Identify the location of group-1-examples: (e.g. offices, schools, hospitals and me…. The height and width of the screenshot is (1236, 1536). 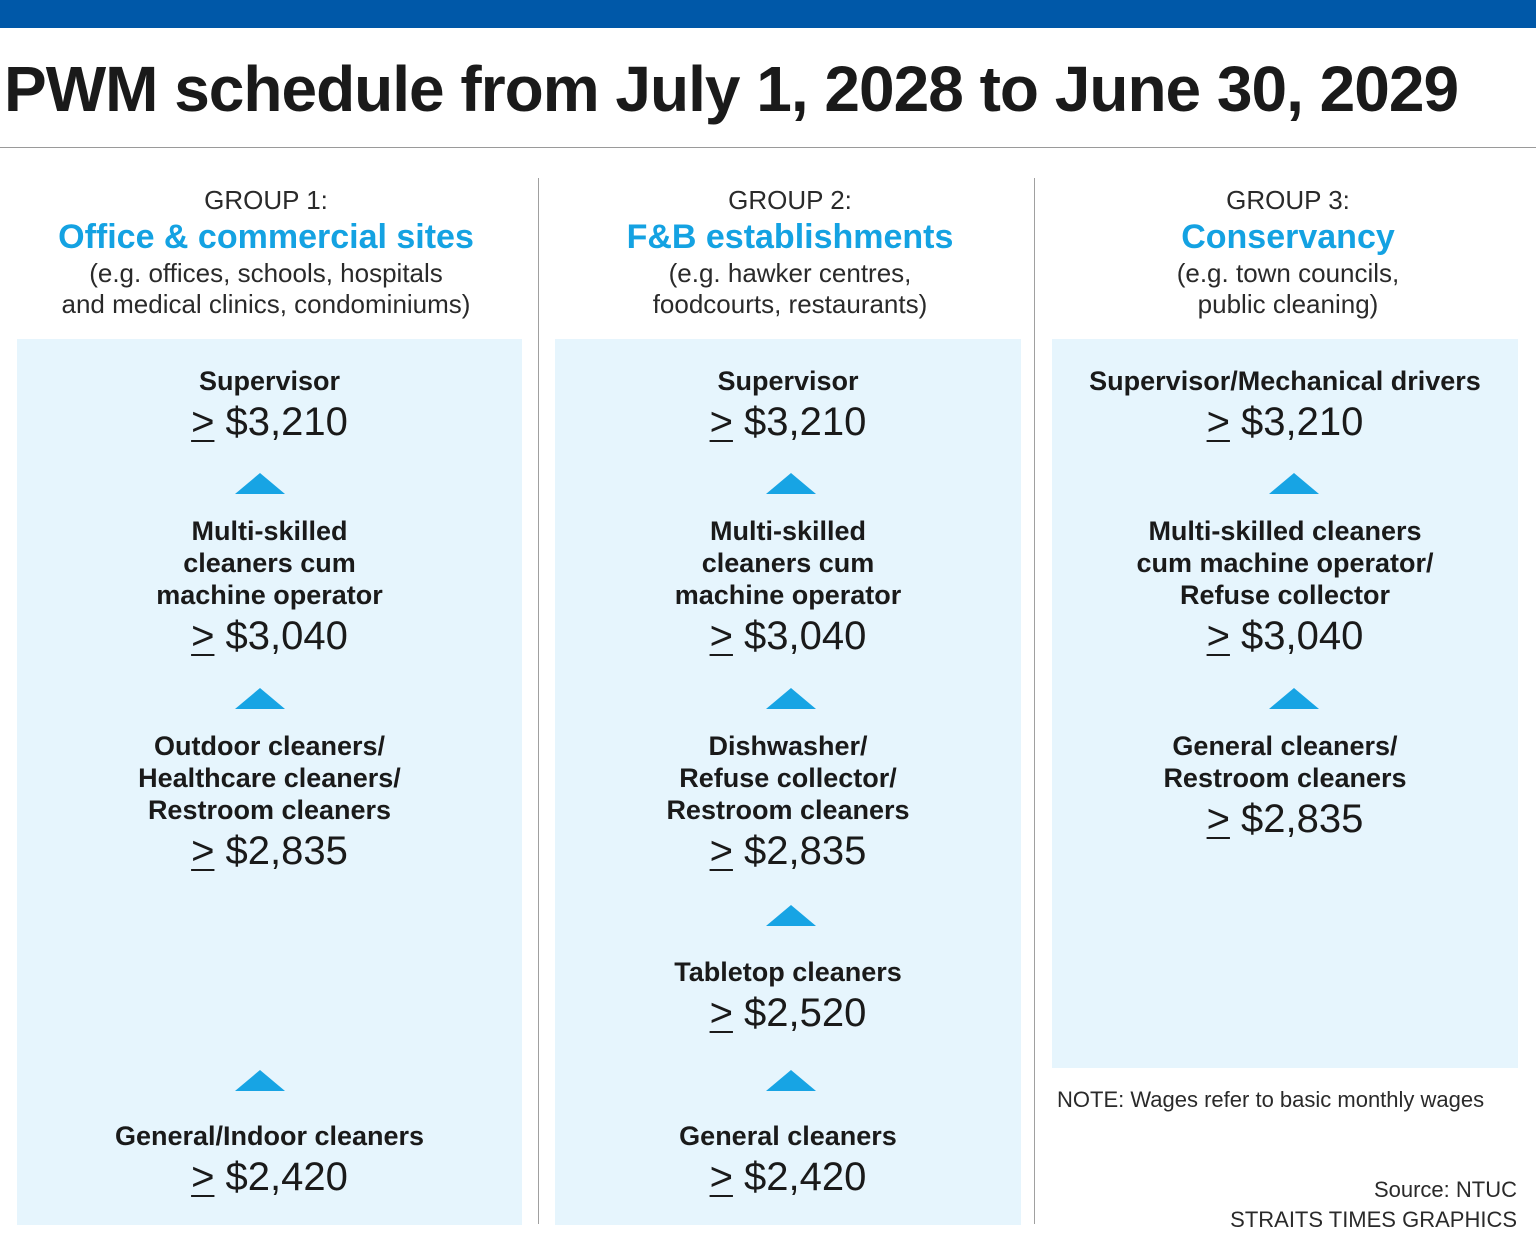
(266, 289).